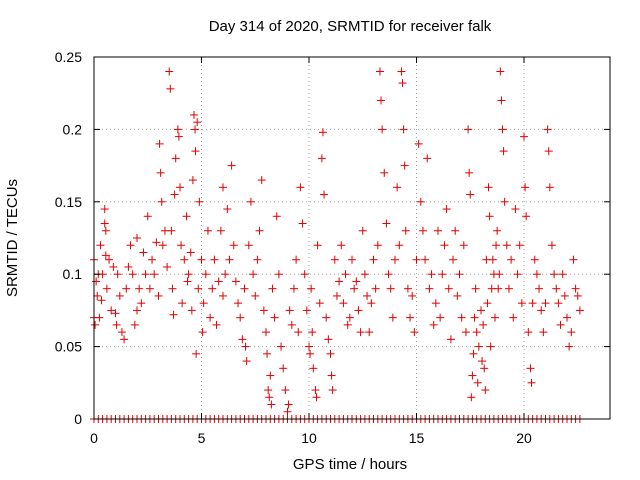 The width and height of the screenshot is (640, 480). I want to click on y-tick-label: 0, so click(78, 419).